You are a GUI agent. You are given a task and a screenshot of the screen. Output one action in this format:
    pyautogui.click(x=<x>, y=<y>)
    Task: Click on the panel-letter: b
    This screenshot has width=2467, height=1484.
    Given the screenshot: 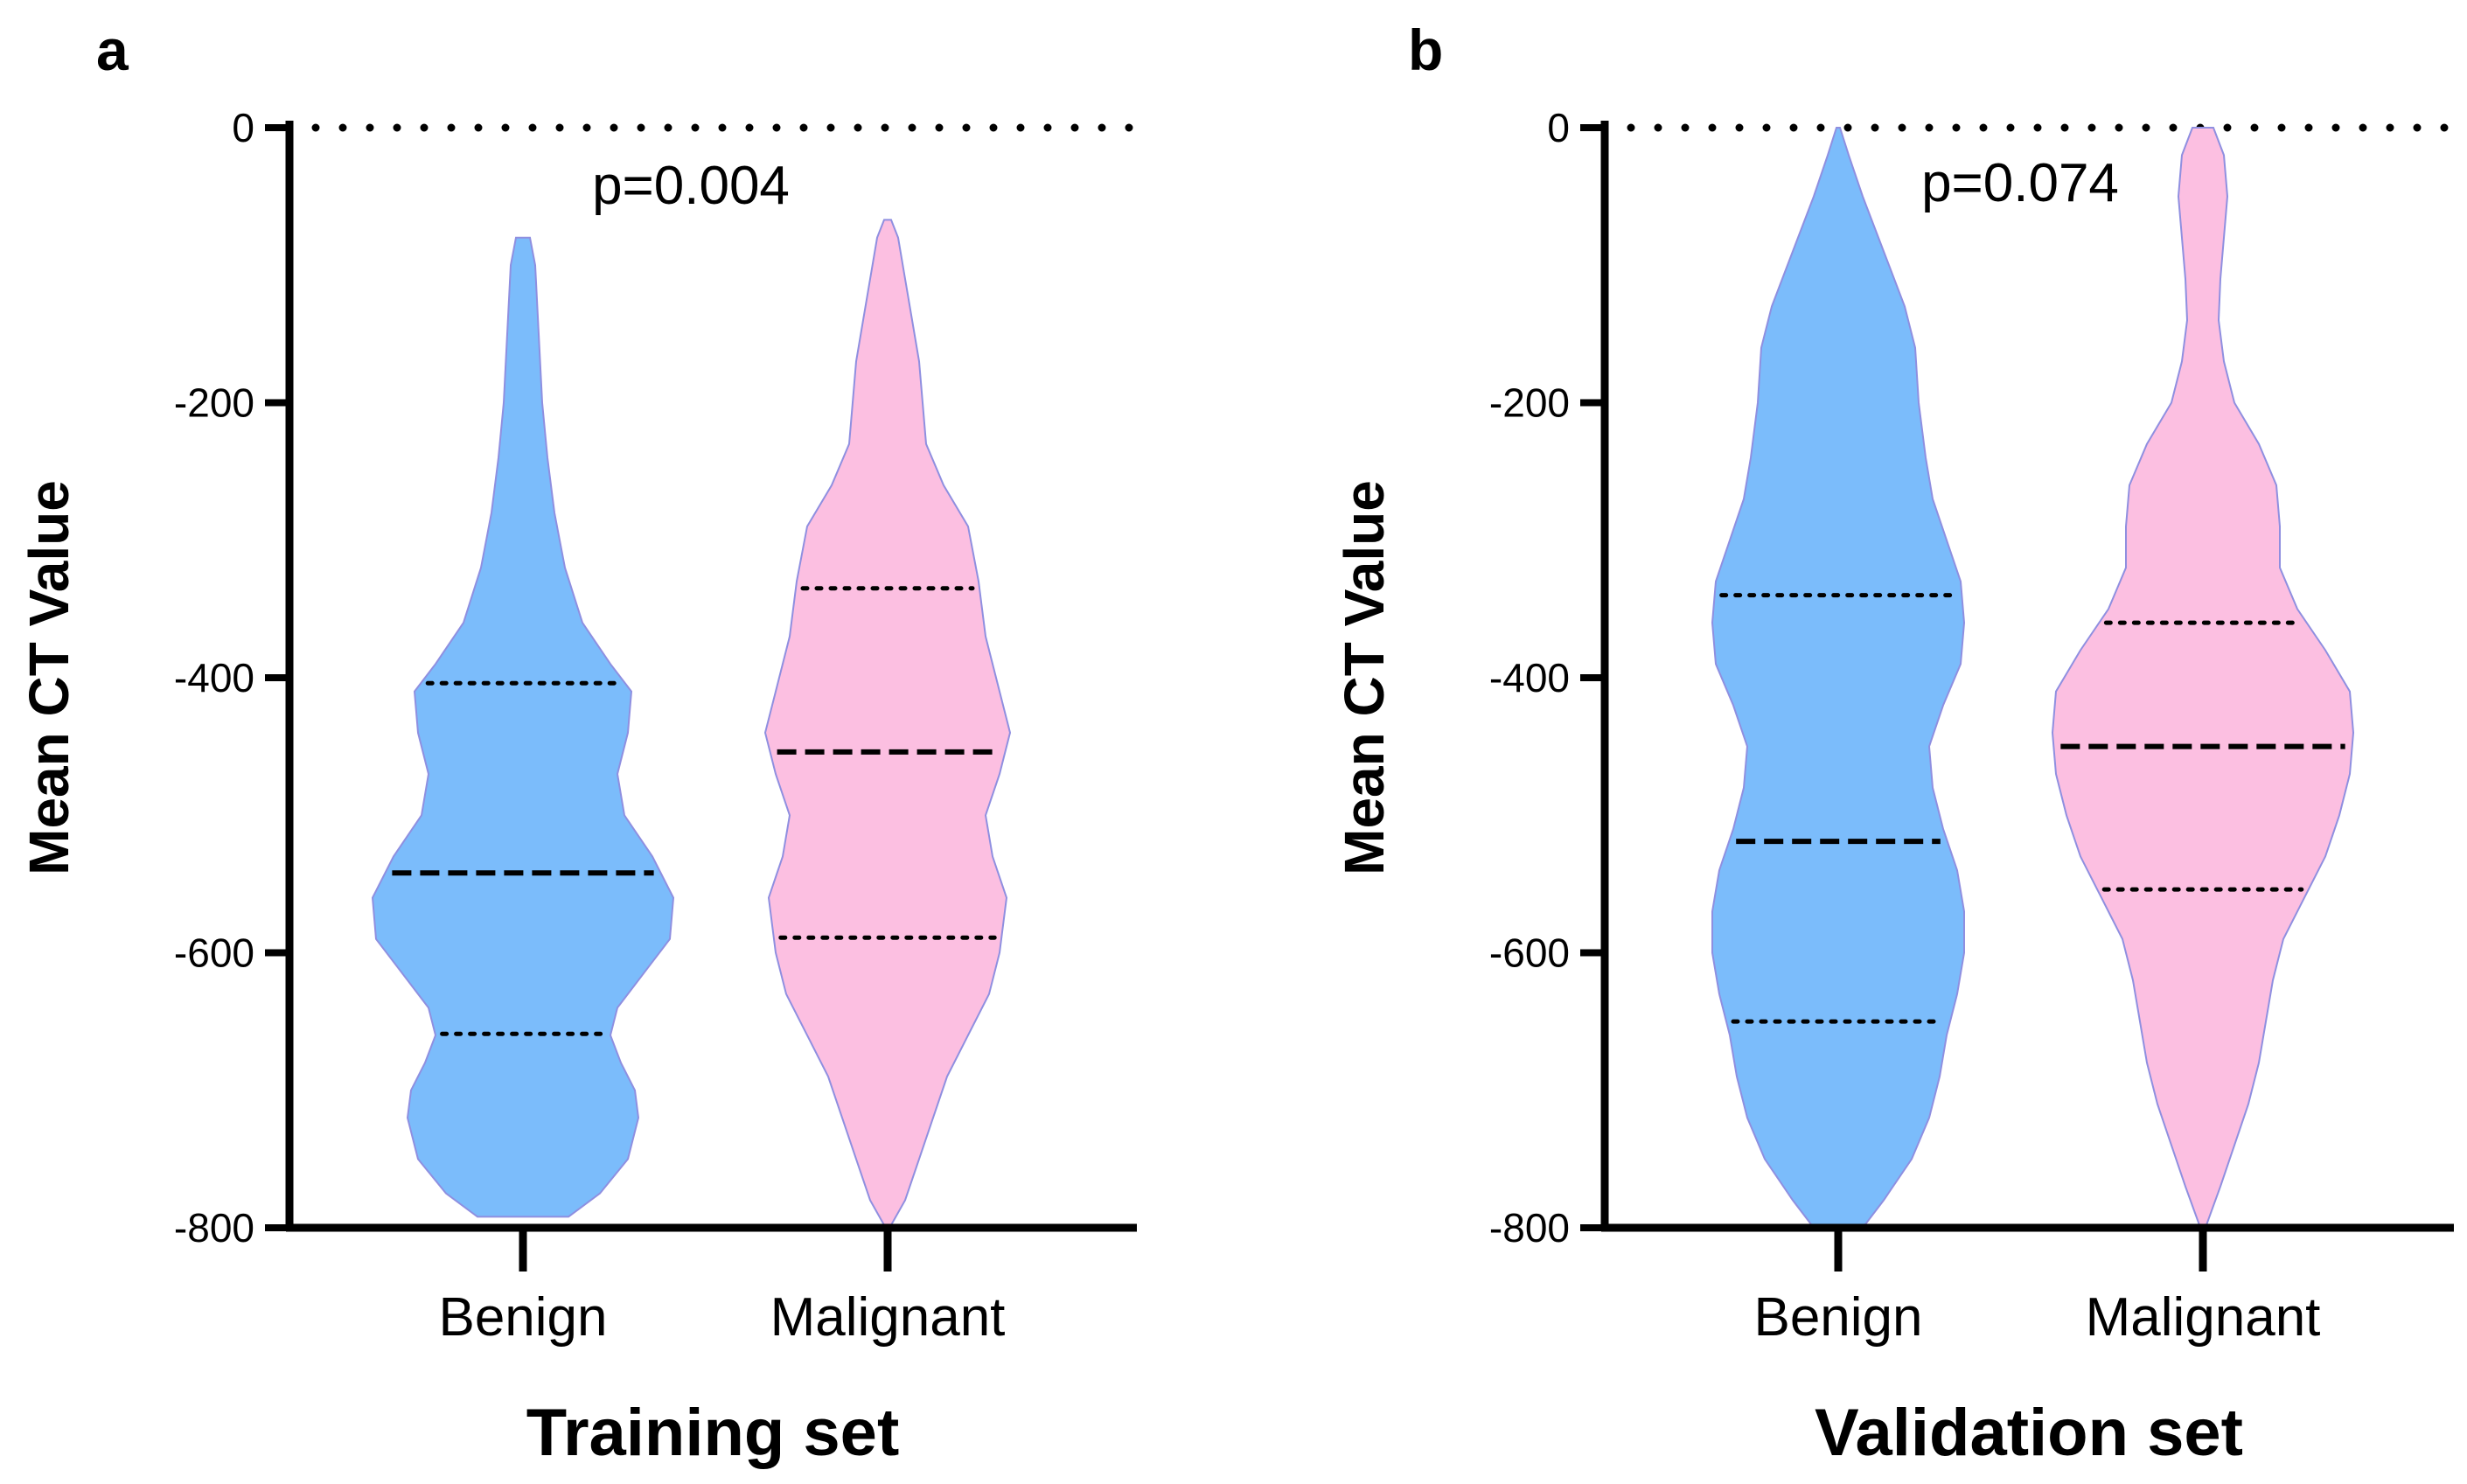 What is the action you would take?
    pyautogui.click(x=1425, y=49)
    